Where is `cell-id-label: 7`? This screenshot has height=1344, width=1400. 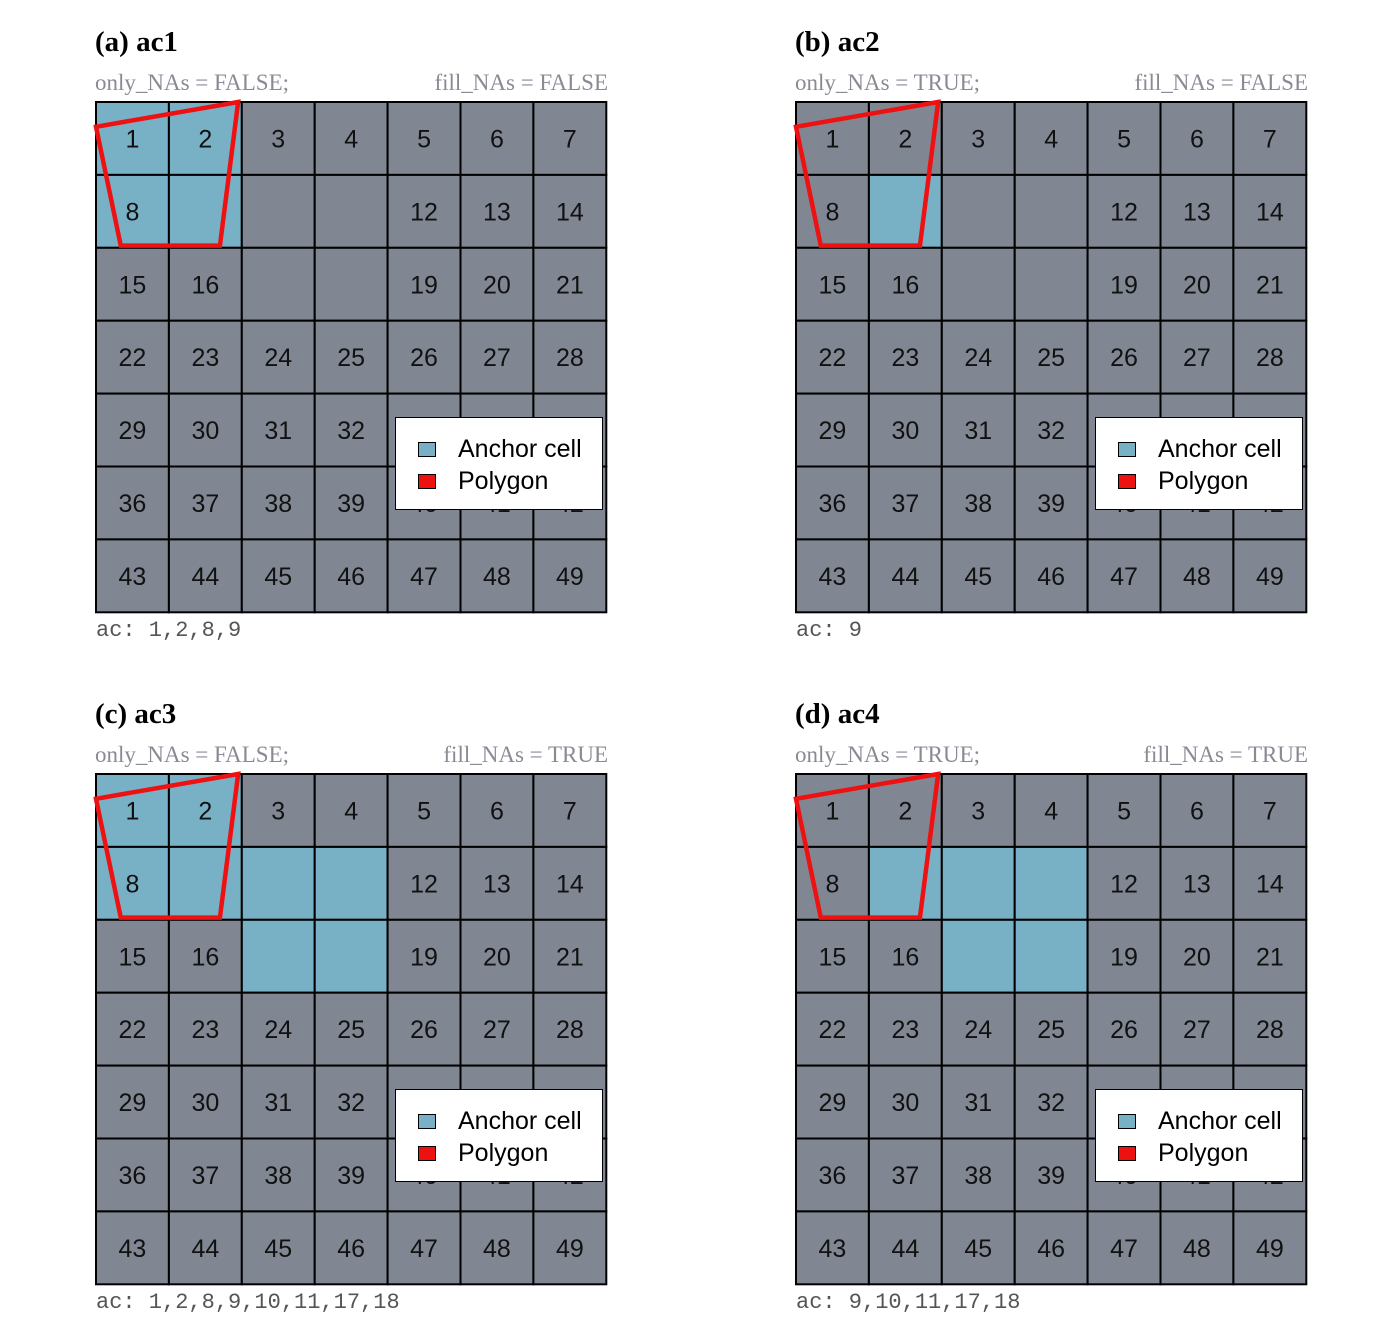 cell-id-label: 7 is located at coordinates (1270, 811).